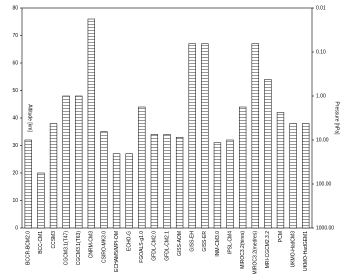 This screenshot has width=343, height=274. I want to click on y2-tick-label: 0.10, so click(321, 52).